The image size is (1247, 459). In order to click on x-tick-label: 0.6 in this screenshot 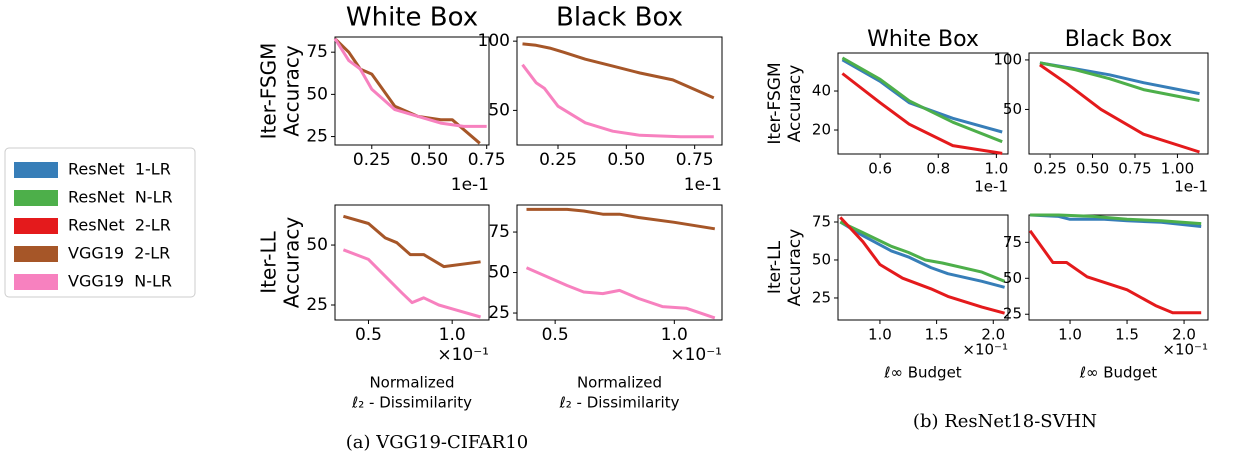, I will do `click(880, 169)`.